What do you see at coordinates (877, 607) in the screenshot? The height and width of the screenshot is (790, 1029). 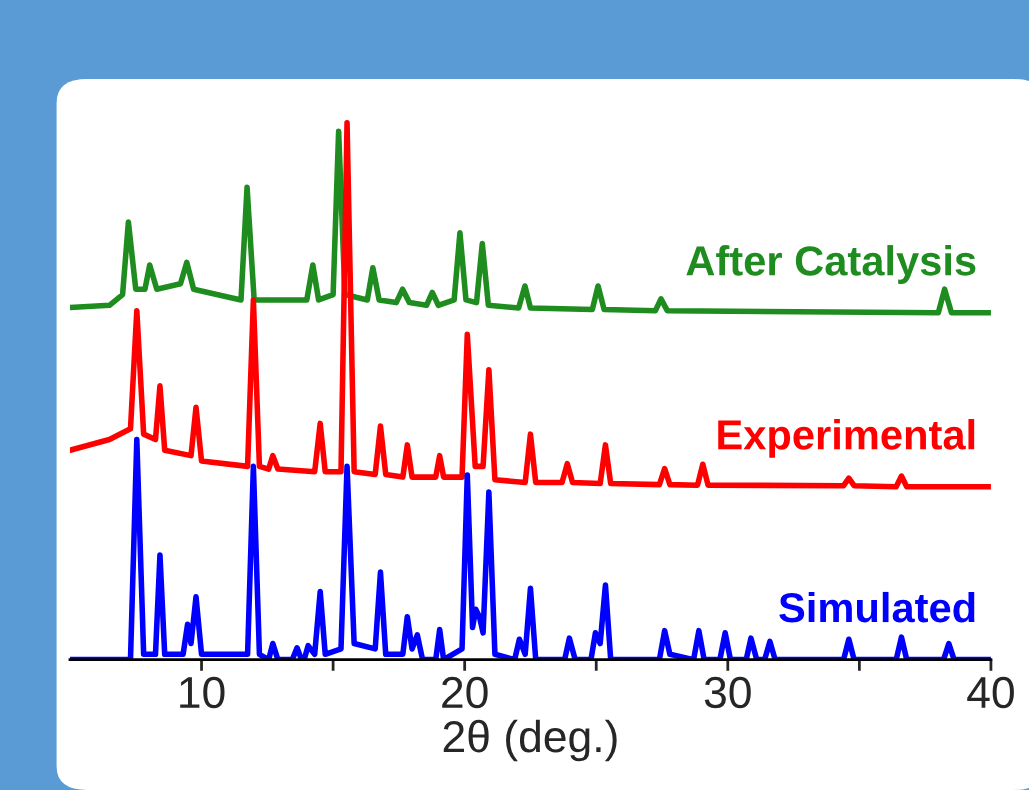 I see `series-label: Simulated` at bounding box center [877, 607].